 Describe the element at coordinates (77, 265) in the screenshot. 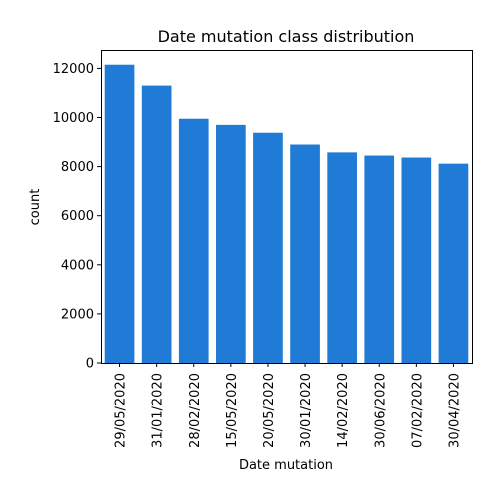

I see `y-tick-label: 4000` at that location.